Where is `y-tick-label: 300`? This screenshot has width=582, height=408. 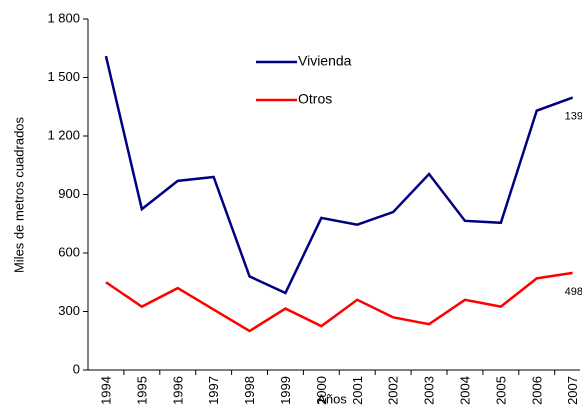 y-tick-label: 300 is located at coordinates (69, 310).